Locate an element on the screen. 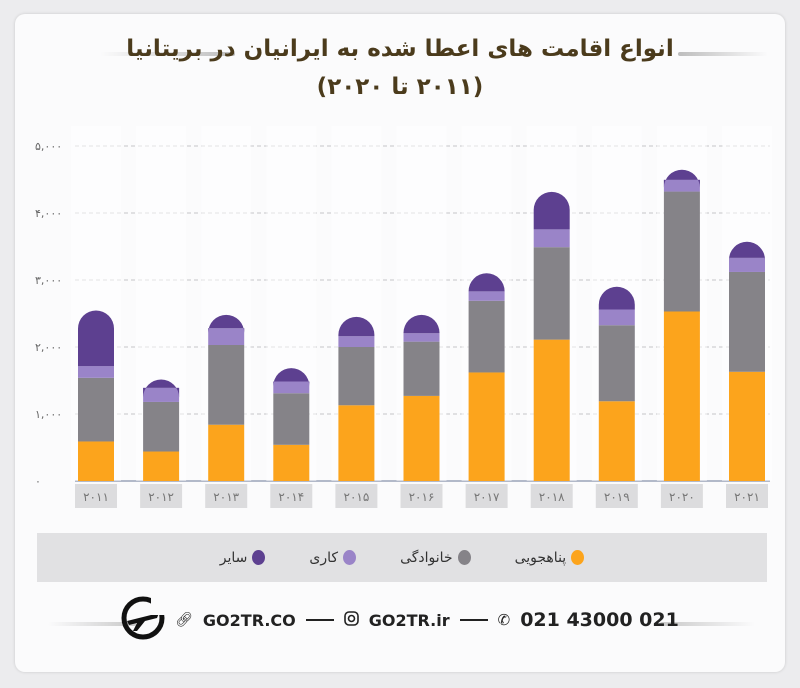  legend: پناهجویی خانوادگی کاری سایر is located at coordinates (402, 557).